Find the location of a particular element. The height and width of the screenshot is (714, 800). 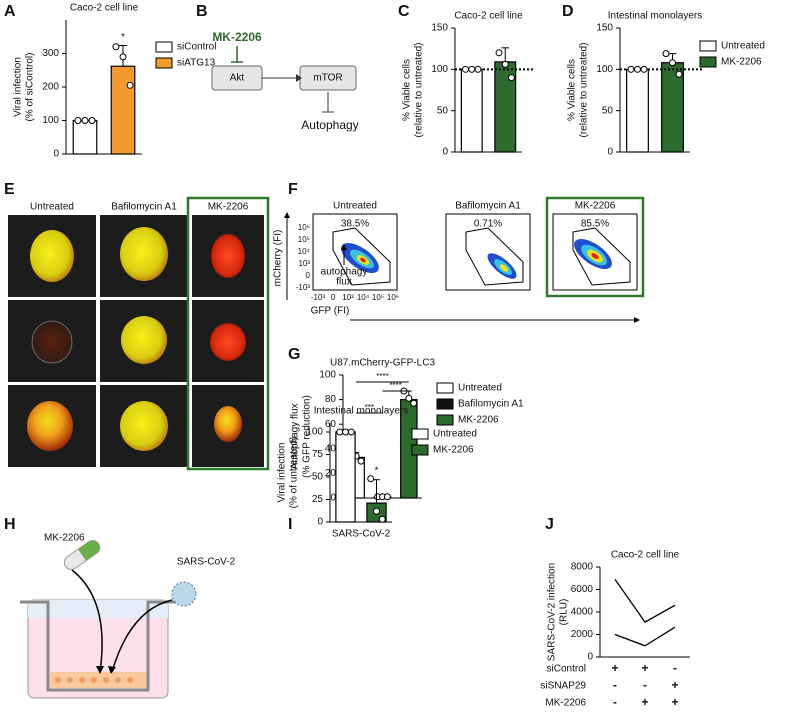

highlight-box is located at coordinates (595, 247).